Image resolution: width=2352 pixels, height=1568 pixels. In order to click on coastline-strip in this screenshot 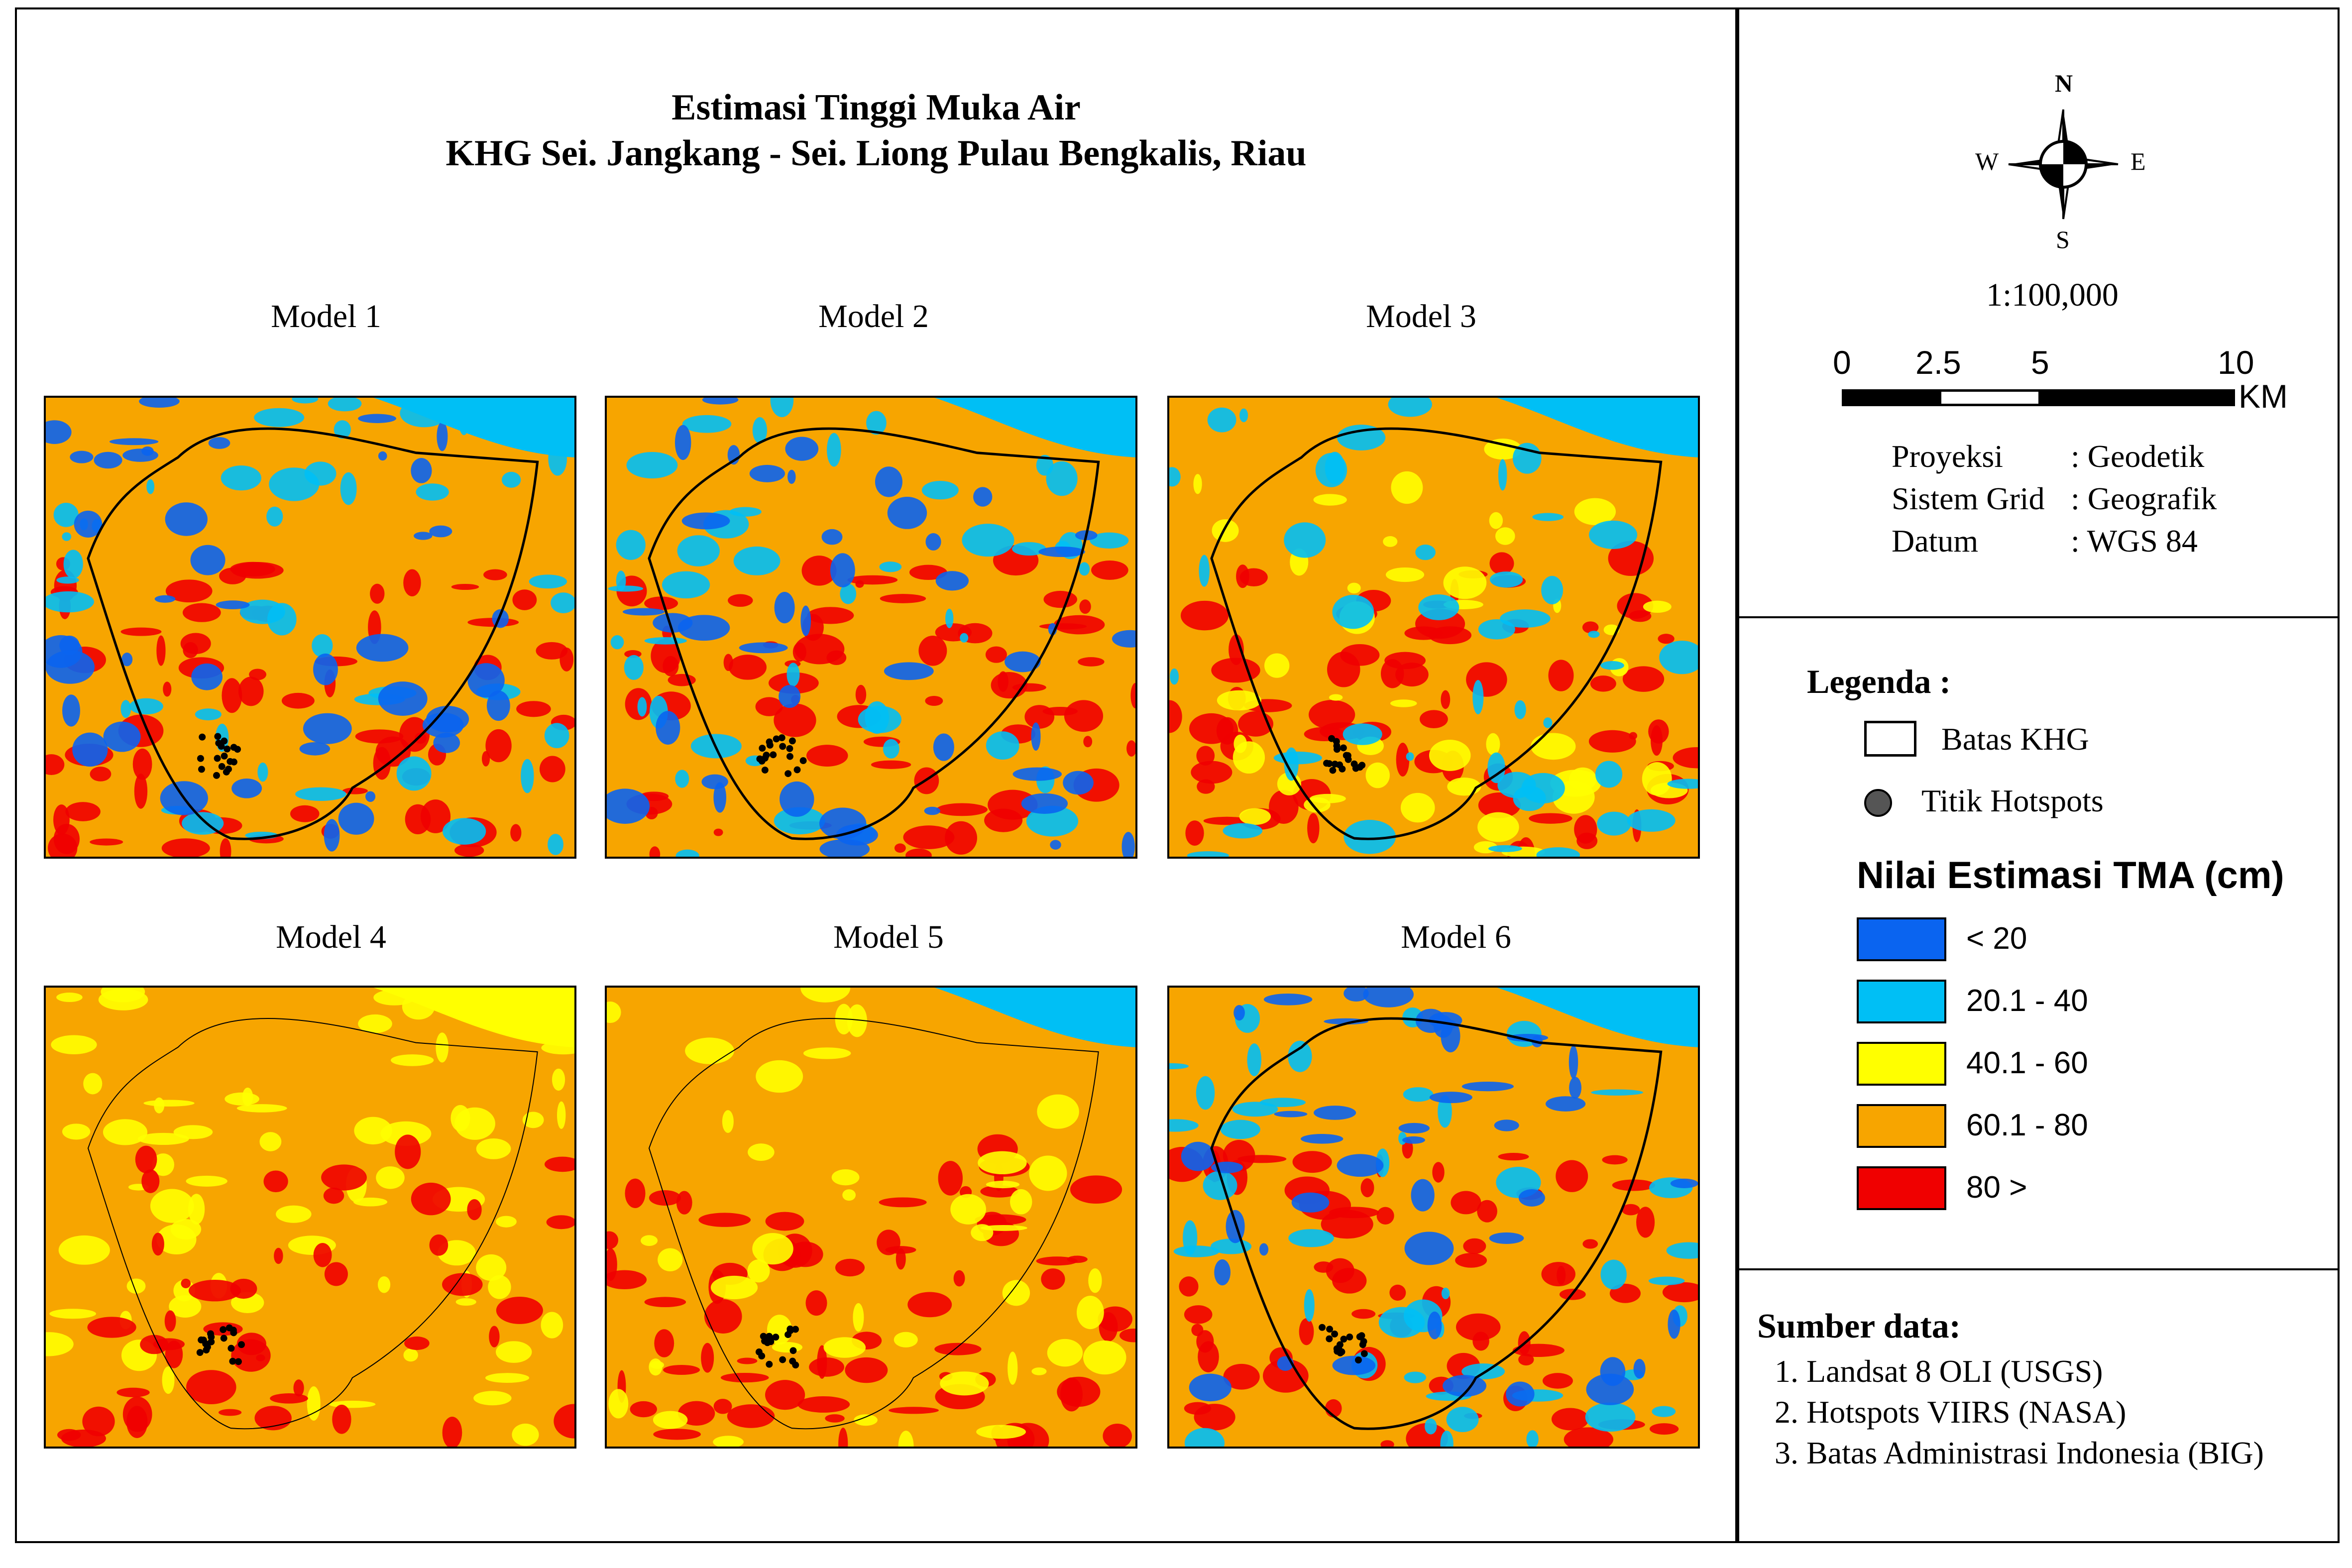, I will do `click(1034, 427)`.